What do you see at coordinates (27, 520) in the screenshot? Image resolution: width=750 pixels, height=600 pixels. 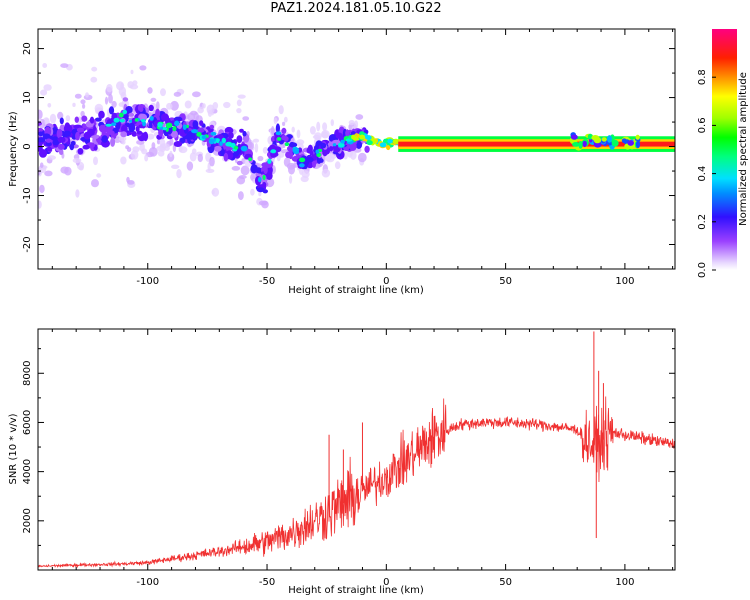 I see `y-tick-label: 2000` at bounding box center [27, 520].